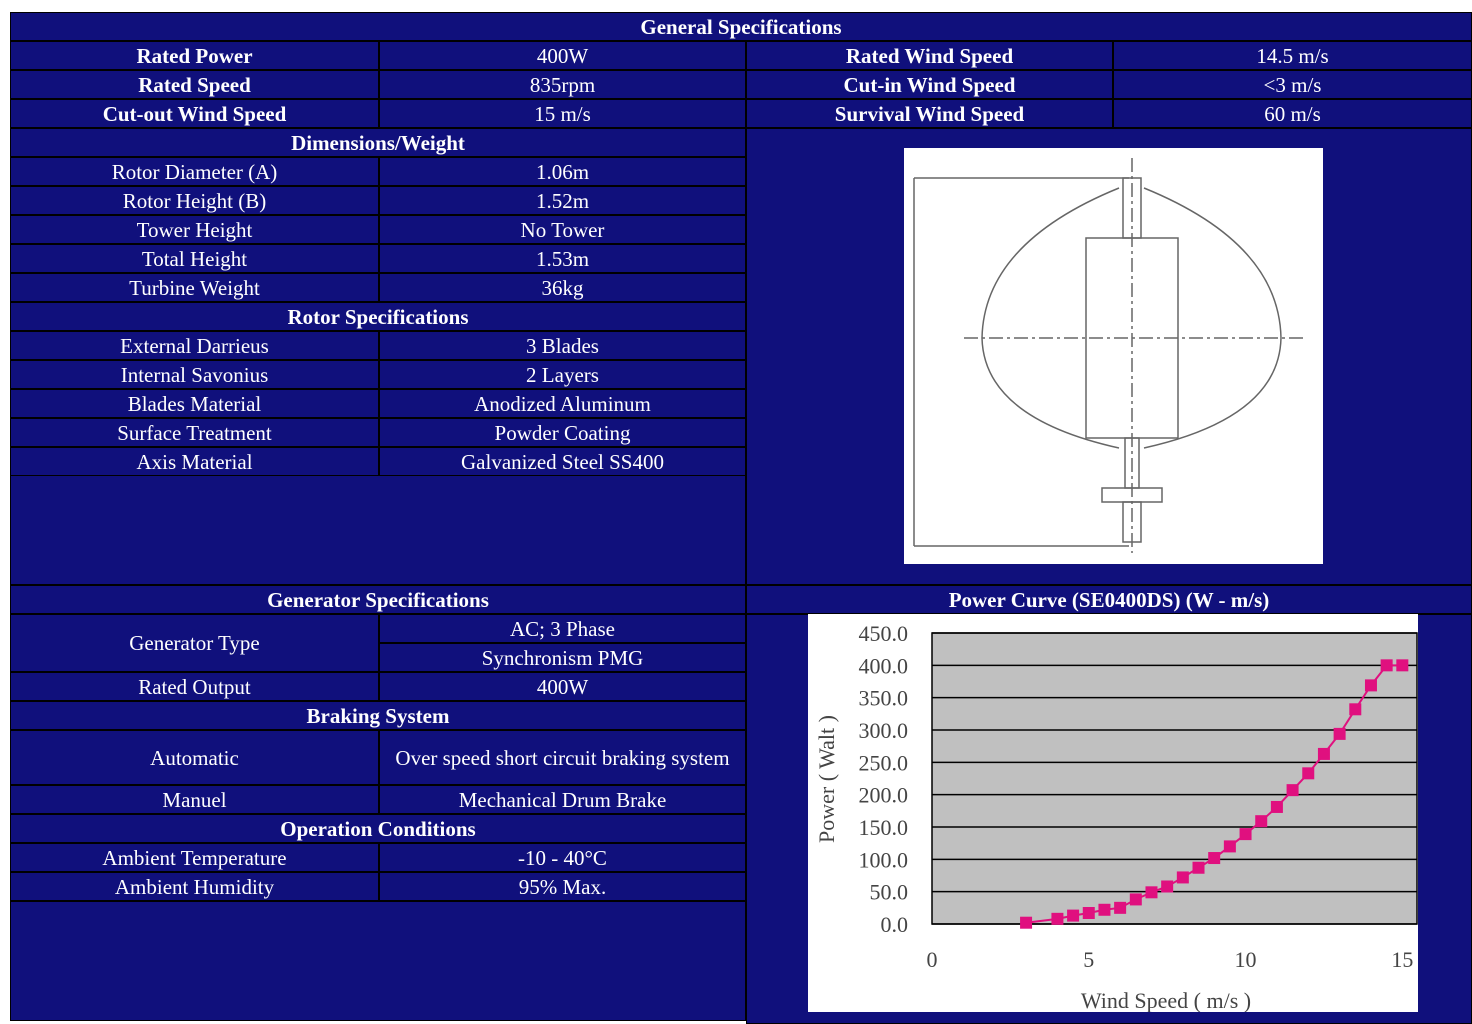  What do you see at coordinates (562, 171) in the screenshot?
I see `table-cell: 1.06m` at bounding box center [562, 171].